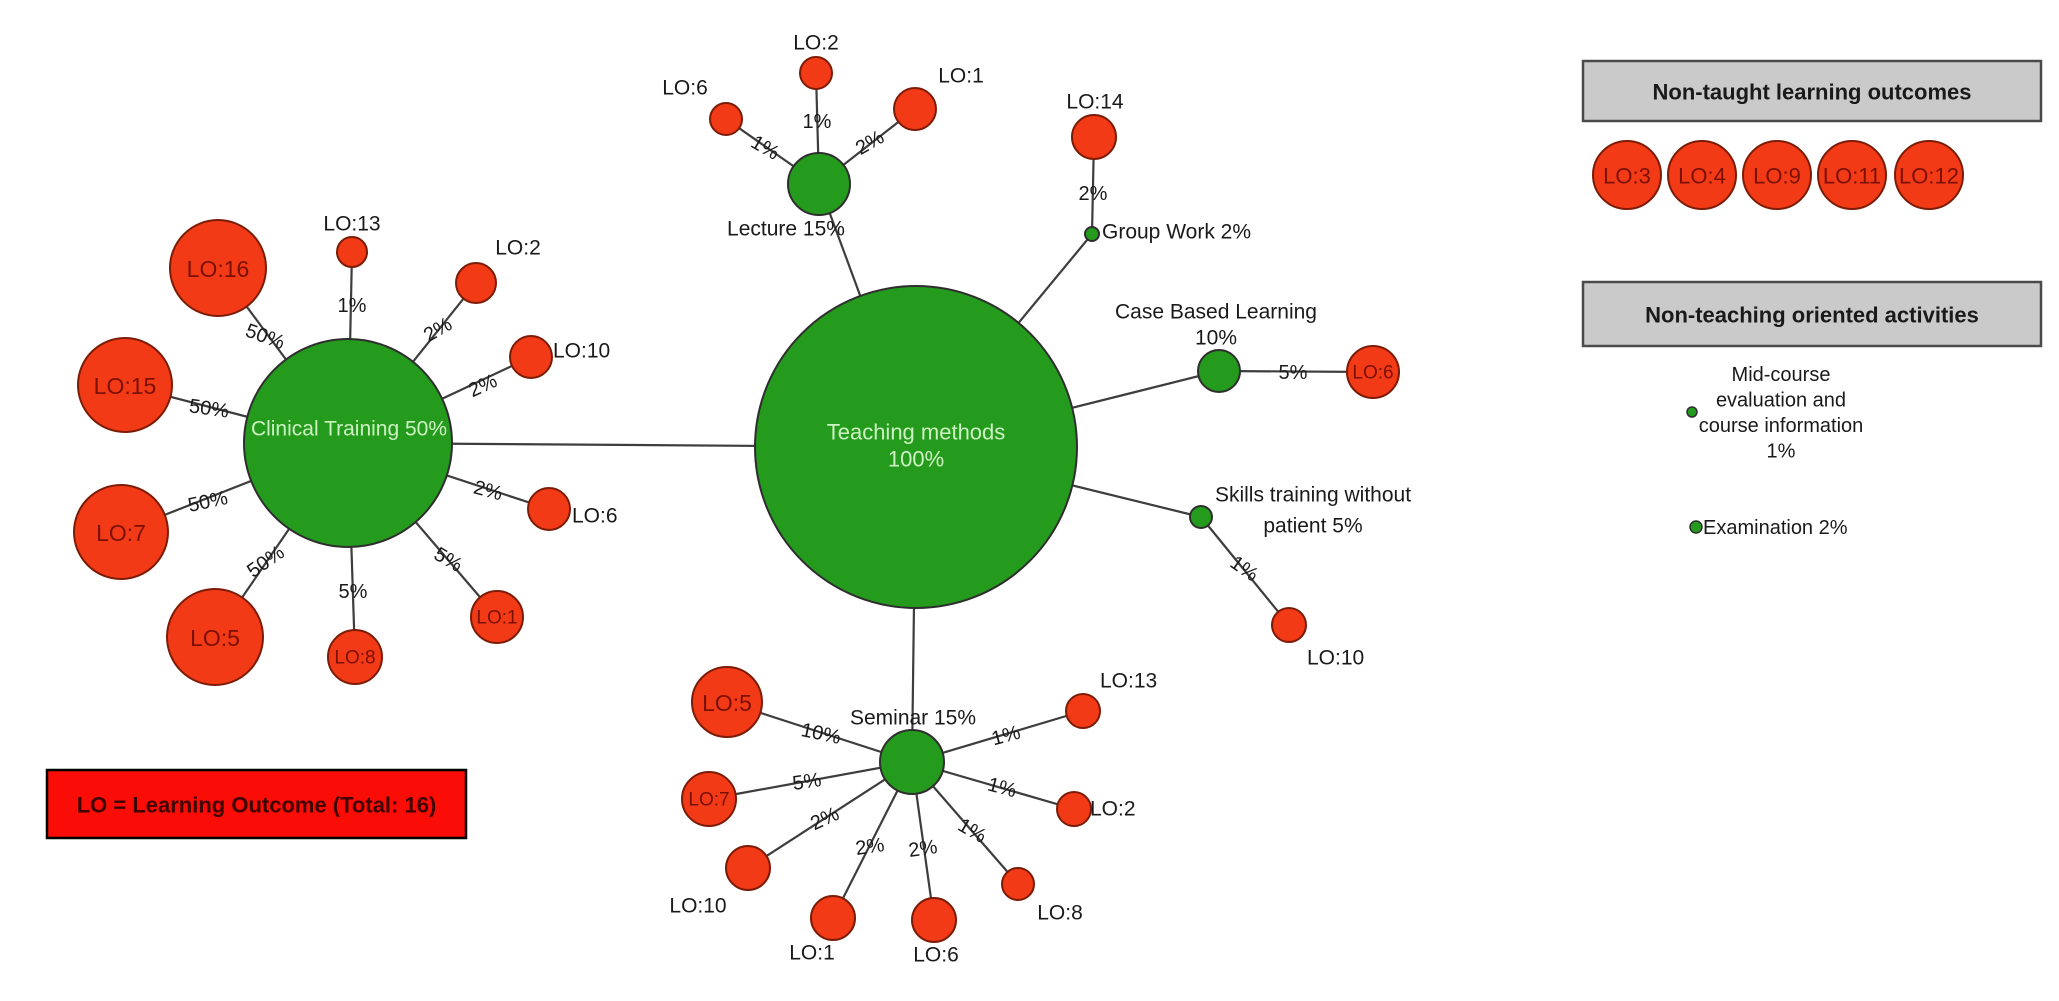 The width and height of the screenshot is (2059, 1001). What do you see at coordinates (256, 804) in the screenshot?
I see `note-box` at bounding box center [256, 804].